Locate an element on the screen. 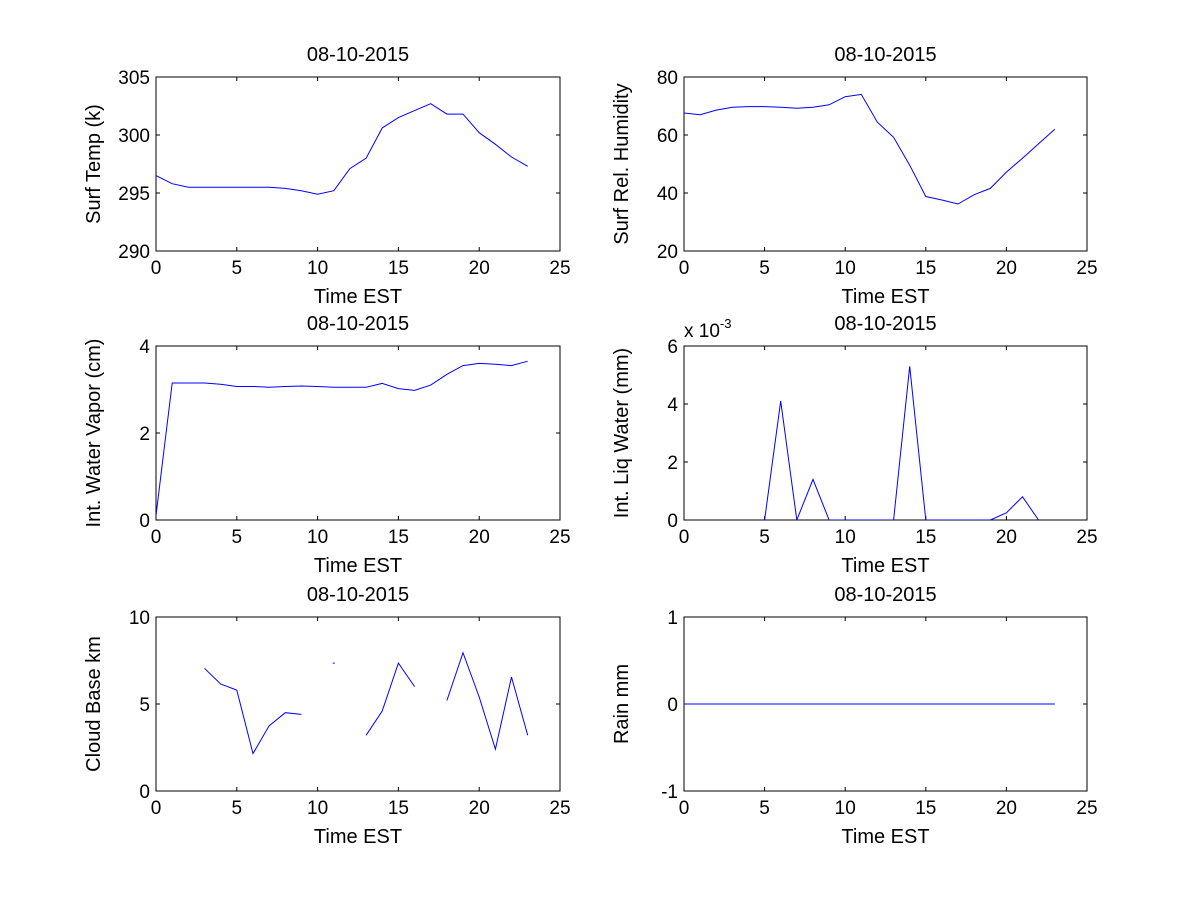 The width and height of the screenshot is (1200, 900). y-axis-label: Int. Water Vapor (cm) is located at coordinates (94, 433).